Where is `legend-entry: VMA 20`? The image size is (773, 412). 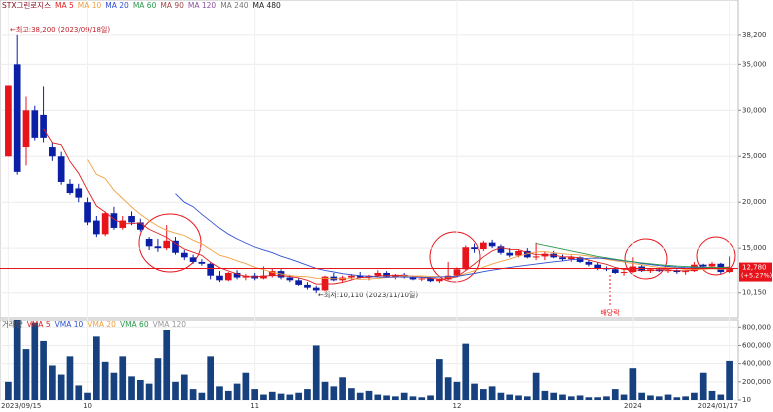 legend-entry: VMA 20 is located at coordinates (101, 324).